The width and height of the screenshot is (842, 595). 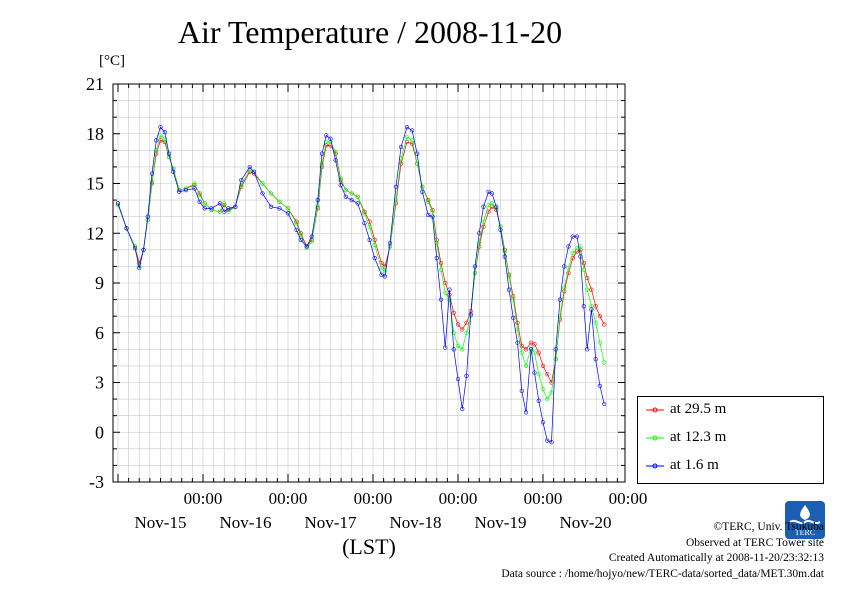 What do you see at coordinates (95, 233) in the screenshot?
I see `y-tick-label: 12` at bounding box center [95, 233].